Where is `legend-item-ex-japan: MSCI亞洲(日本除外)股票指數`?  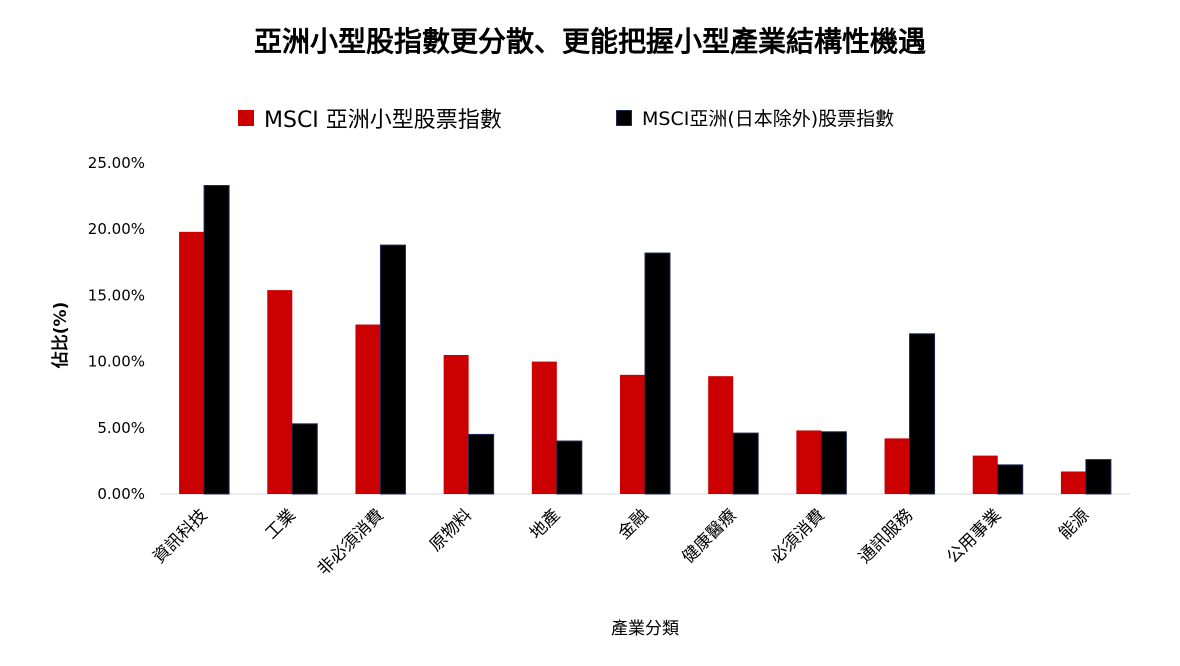
legend-item-ex-japan: MSCI亞洲(日本除外)股票指數 is located at coordinates (755, 117).